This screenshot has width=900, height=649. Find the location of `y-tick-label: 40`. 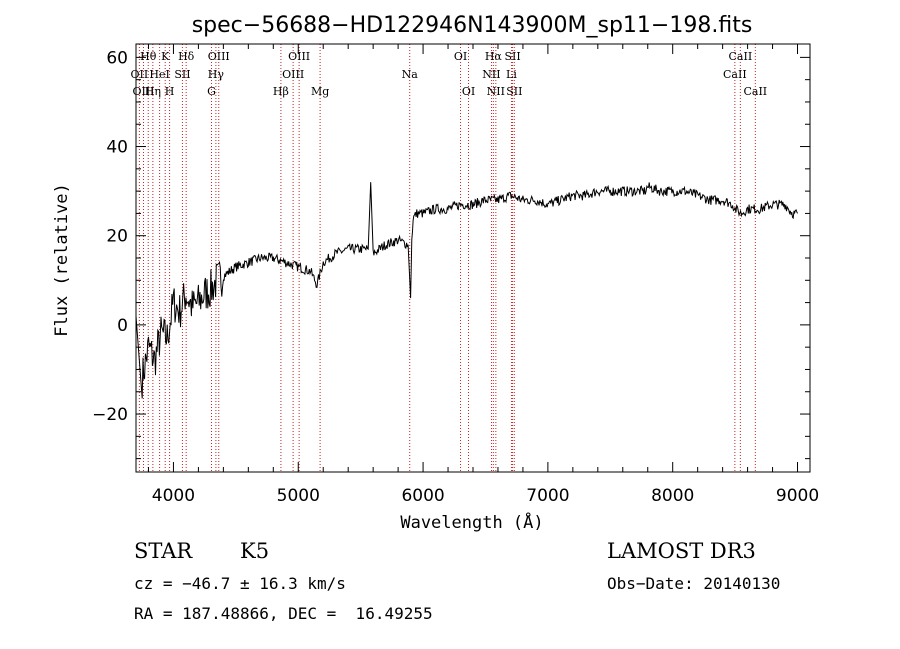

y-tick-label: 40 is located at coordinates (117, 148).